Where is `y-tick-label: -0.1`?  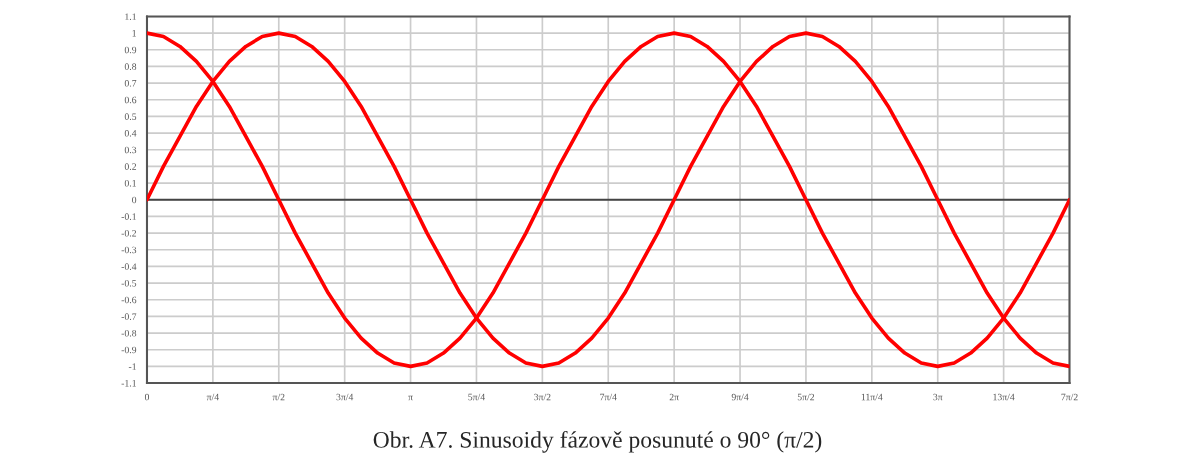
y-tick-label: -0.1 is located at coordinates (128, 216).